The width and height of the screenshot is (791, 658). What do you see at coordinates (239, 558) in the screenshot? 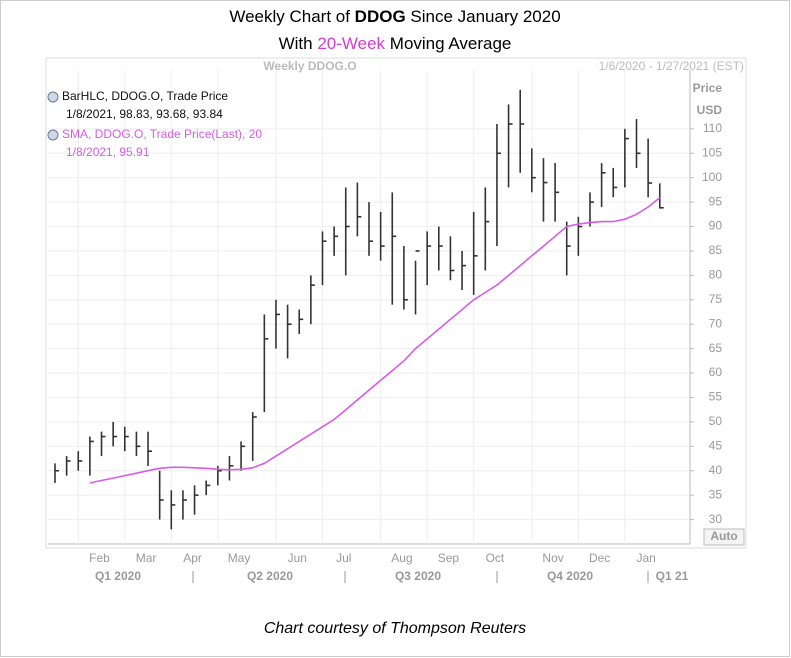
I see `x-tick-label: May` at bounding box center [239, 558].